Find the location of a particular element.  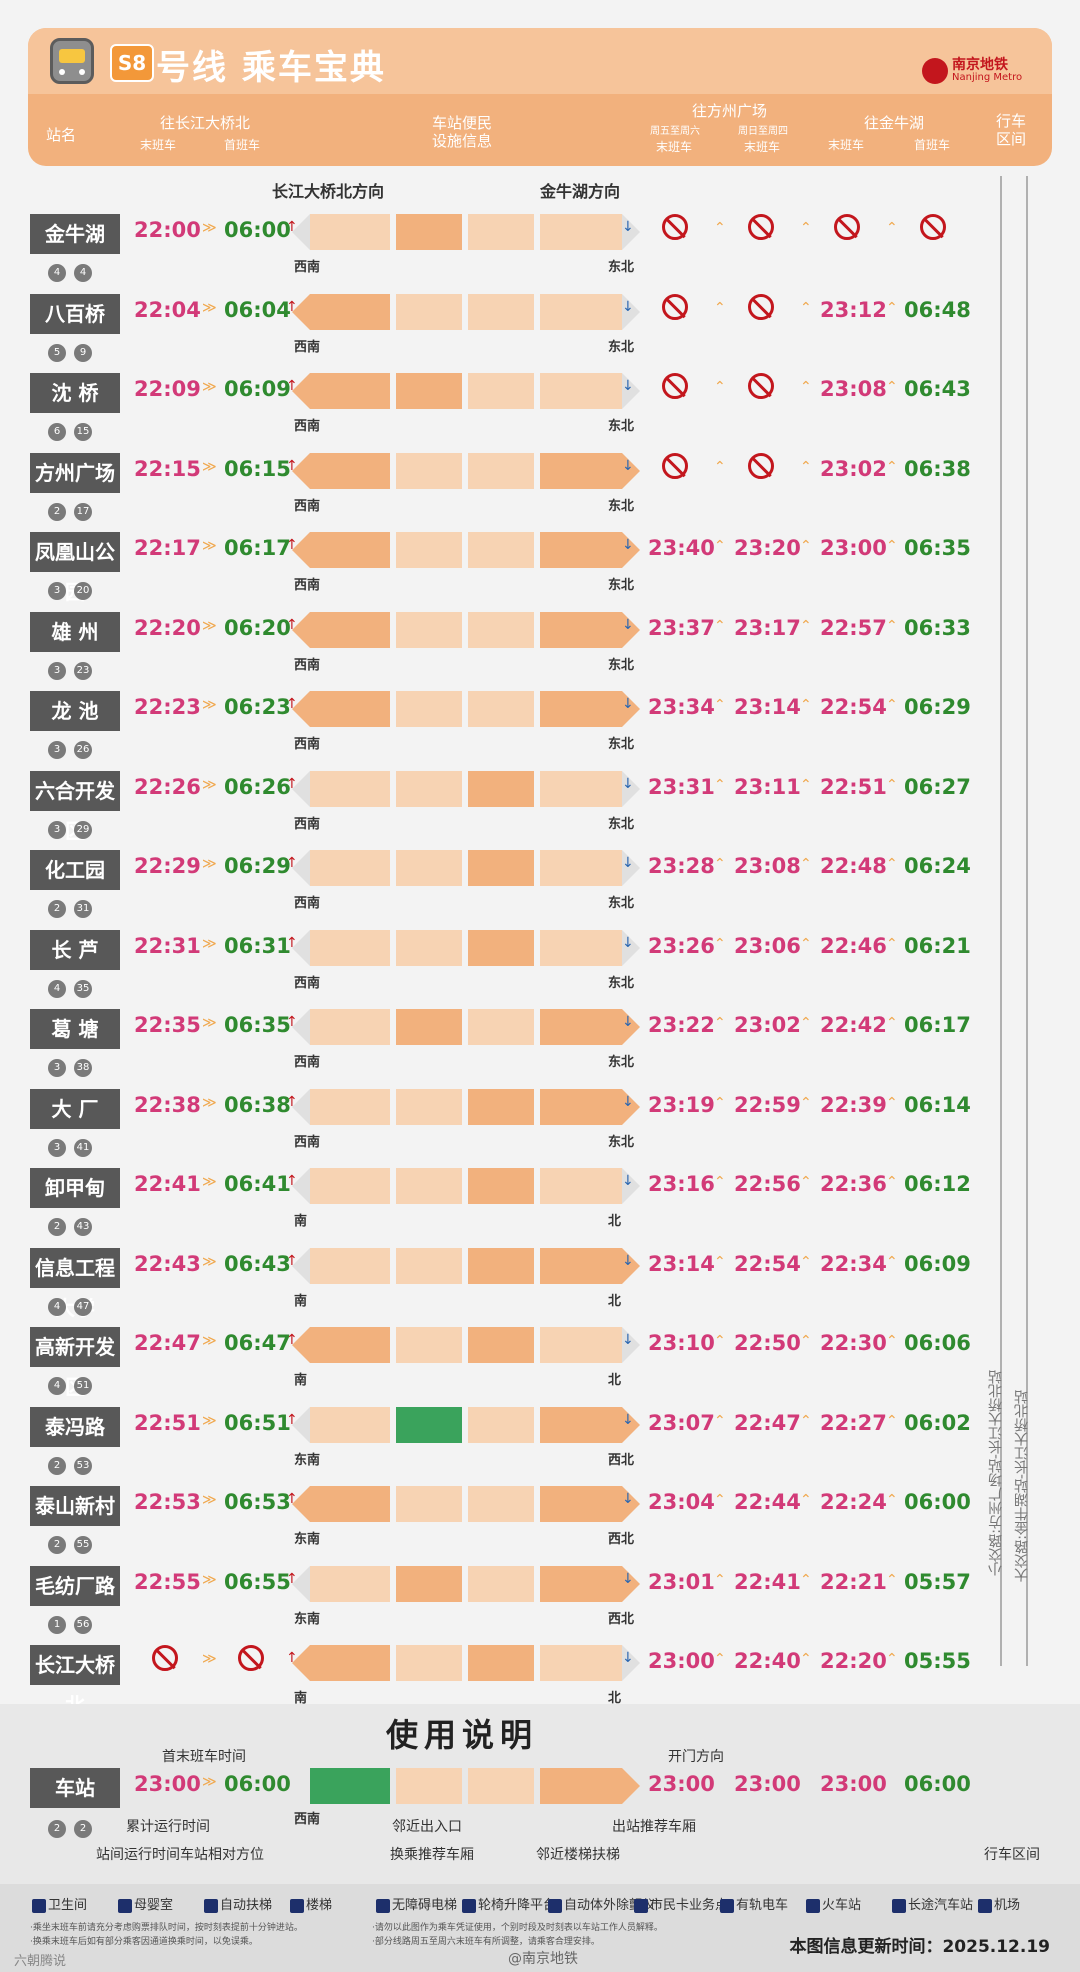

time-t5: 22:57 is located at coordinates (853, 627).